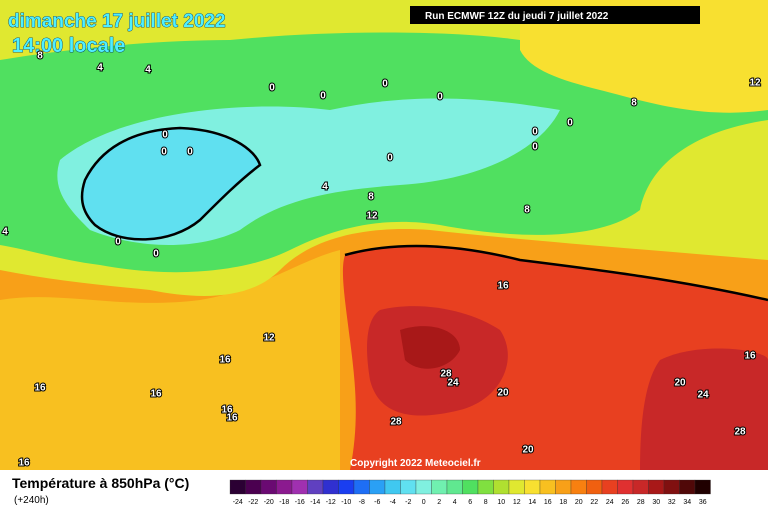 Image resolution: width=768 pixels, height=512 pixels. What do you see at coordinates (171, 183) in the screenshot?
I see `cold-core` at bounding box center [171, 183].